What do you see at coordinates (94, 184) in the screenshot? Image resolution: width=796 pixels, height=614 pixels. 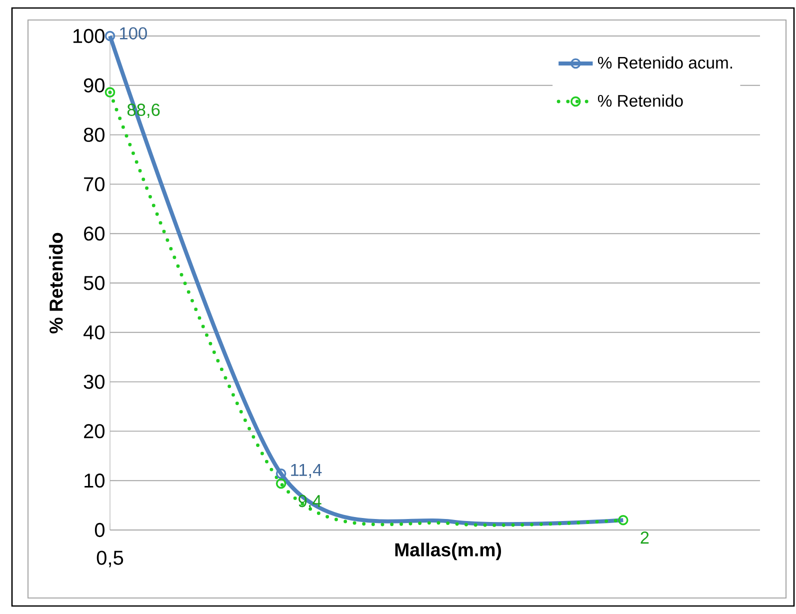 I see `y-tick-label: 70` at bounding box center [94, 184].